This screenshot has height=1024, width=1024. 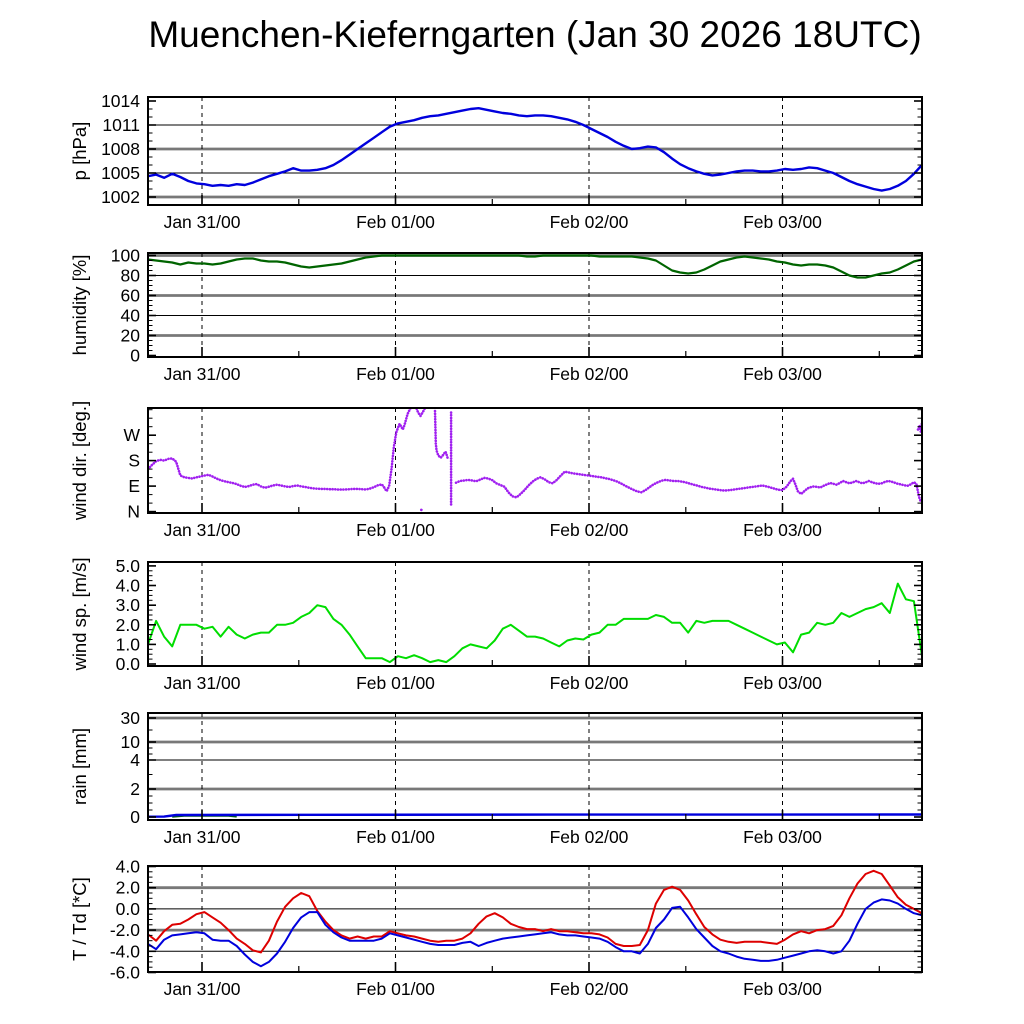 I want to click on humidity-frame, so click(x=535, y=305).